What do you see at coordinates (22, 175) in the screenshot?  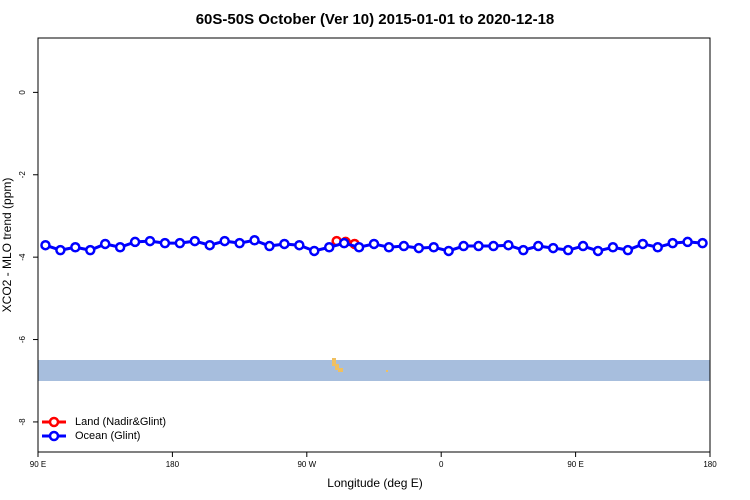 I see `y-tick-label: -2` at bounding box center [22, 175].